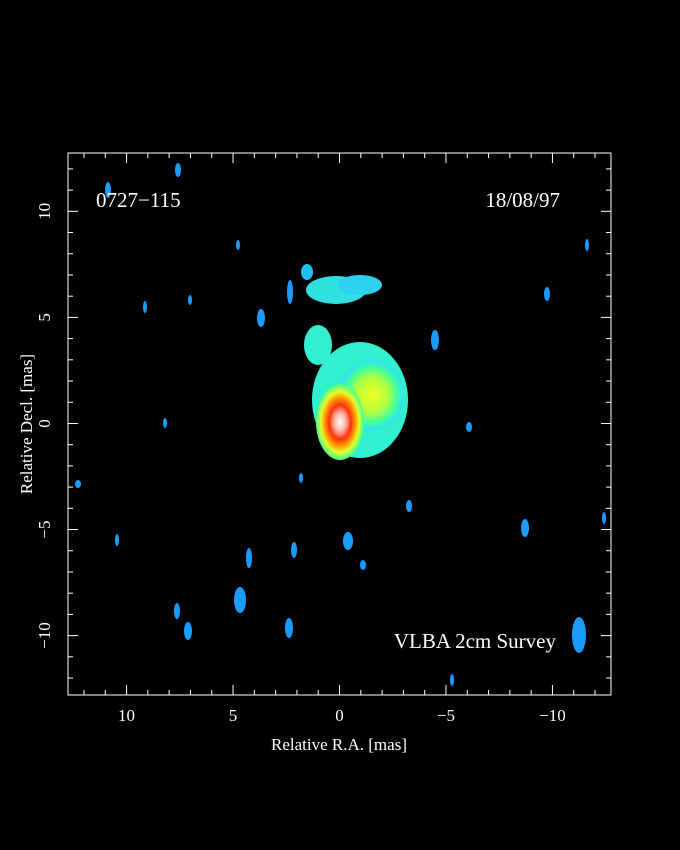  I want to click on source-name: 0727−115, so click(138, 200).